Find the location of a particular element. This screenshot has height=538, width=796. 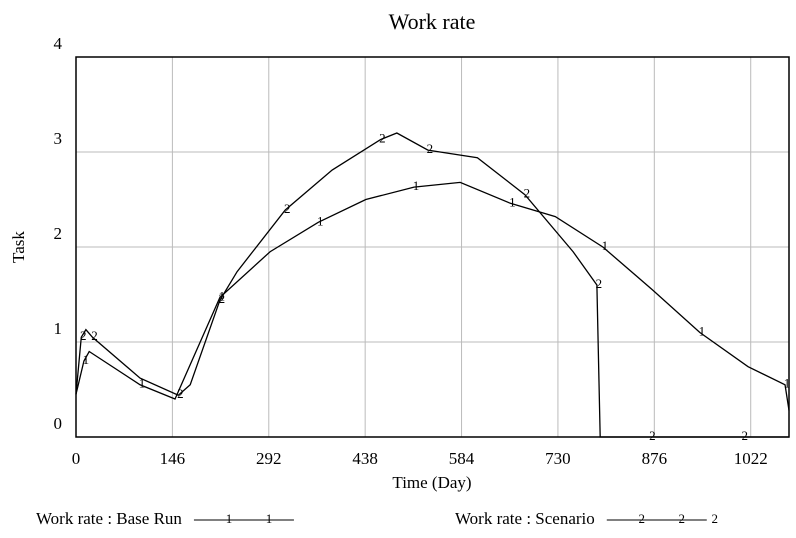

x-tick-label: 438 is located at coordinates (365, 458).